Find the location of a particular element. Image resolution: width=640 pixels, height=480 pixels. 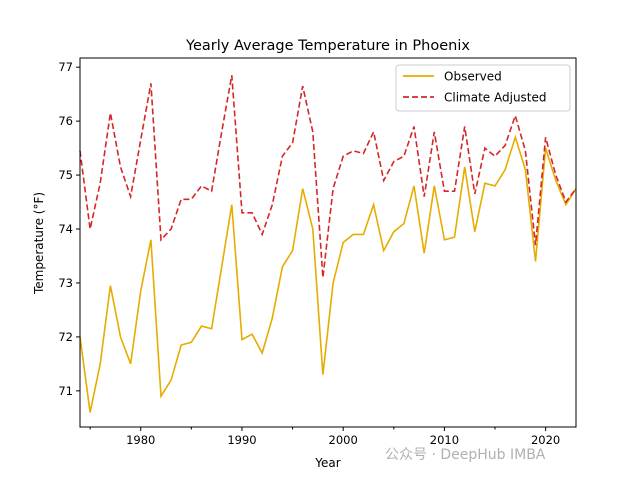

y-tick-label: 72 is located at coordinates (65, 337).